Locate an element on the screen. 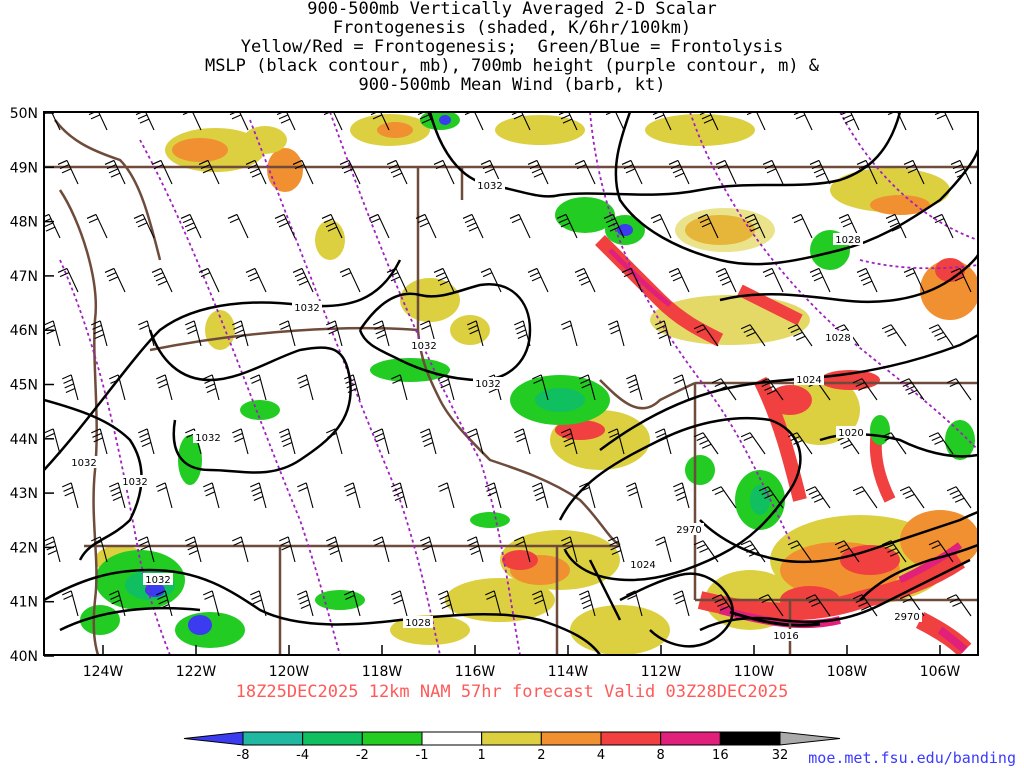  colorbar-label: -8 is located at coordinates (243, 755).